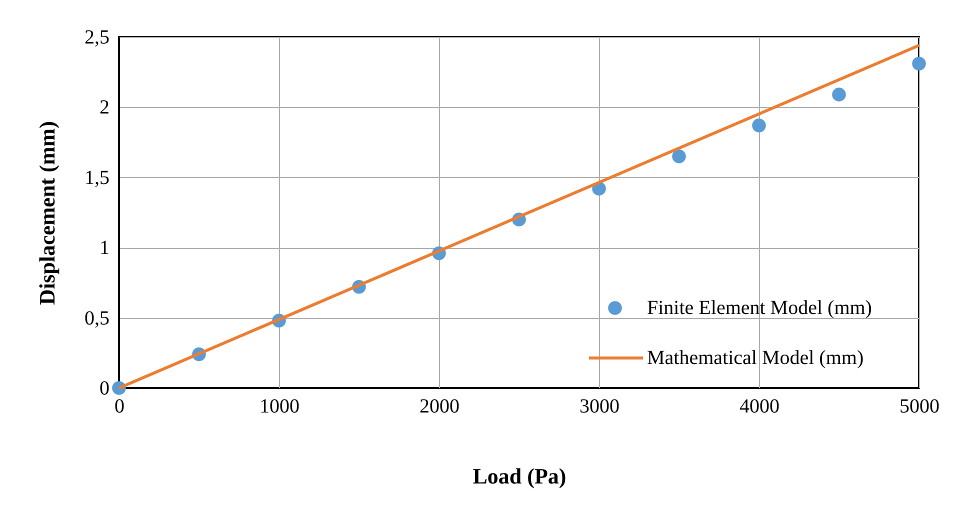 Image resolution: width=962 pixels, height=529 pixels. Describe the element at coordinates (440, 407) in the screenshot. I see `x-tick-label: 2000` at that location.